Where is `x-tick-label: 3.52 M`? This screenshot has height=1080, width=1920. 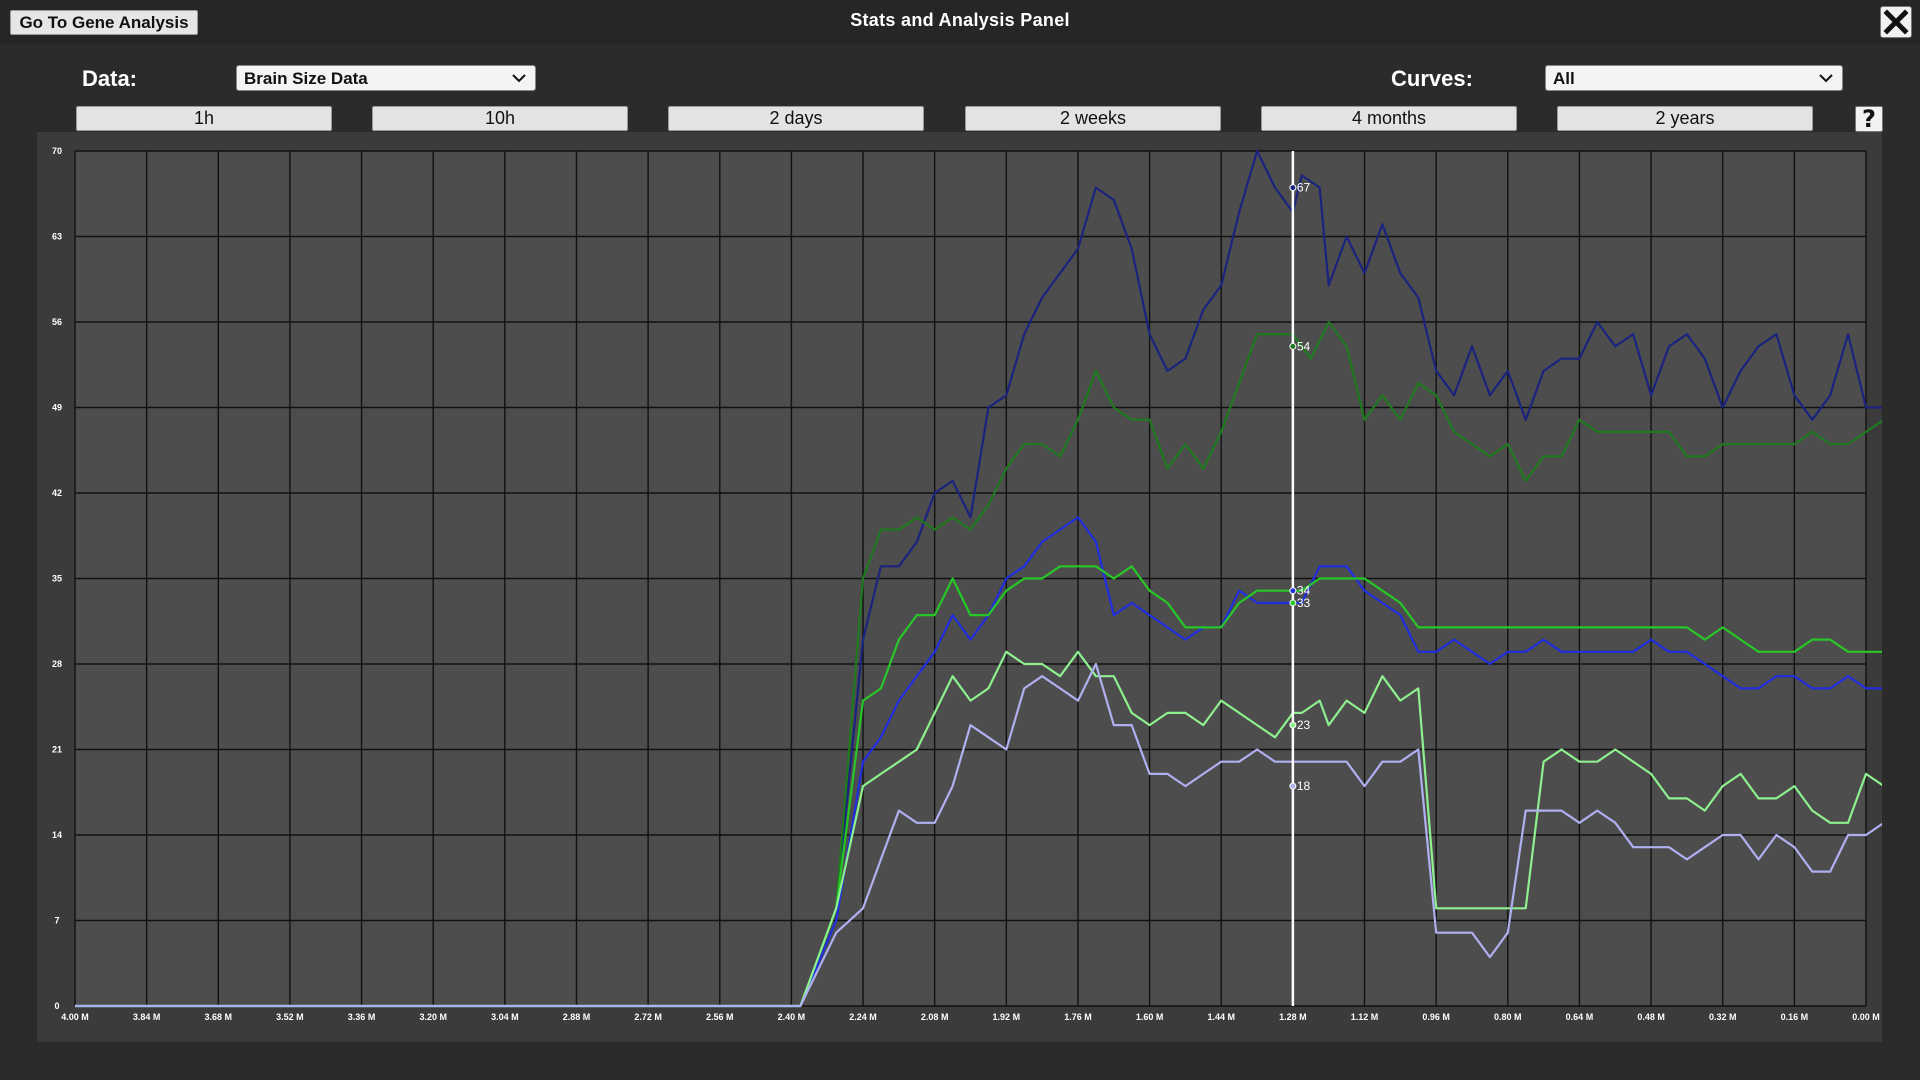 x-tick-label: 3.52 M is located at coordinates (290, 1017).